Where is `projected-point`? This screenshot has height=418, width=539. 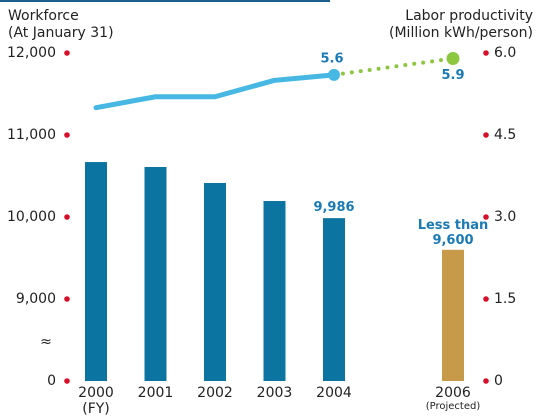 projected-point is located at coordinates (453, 58).